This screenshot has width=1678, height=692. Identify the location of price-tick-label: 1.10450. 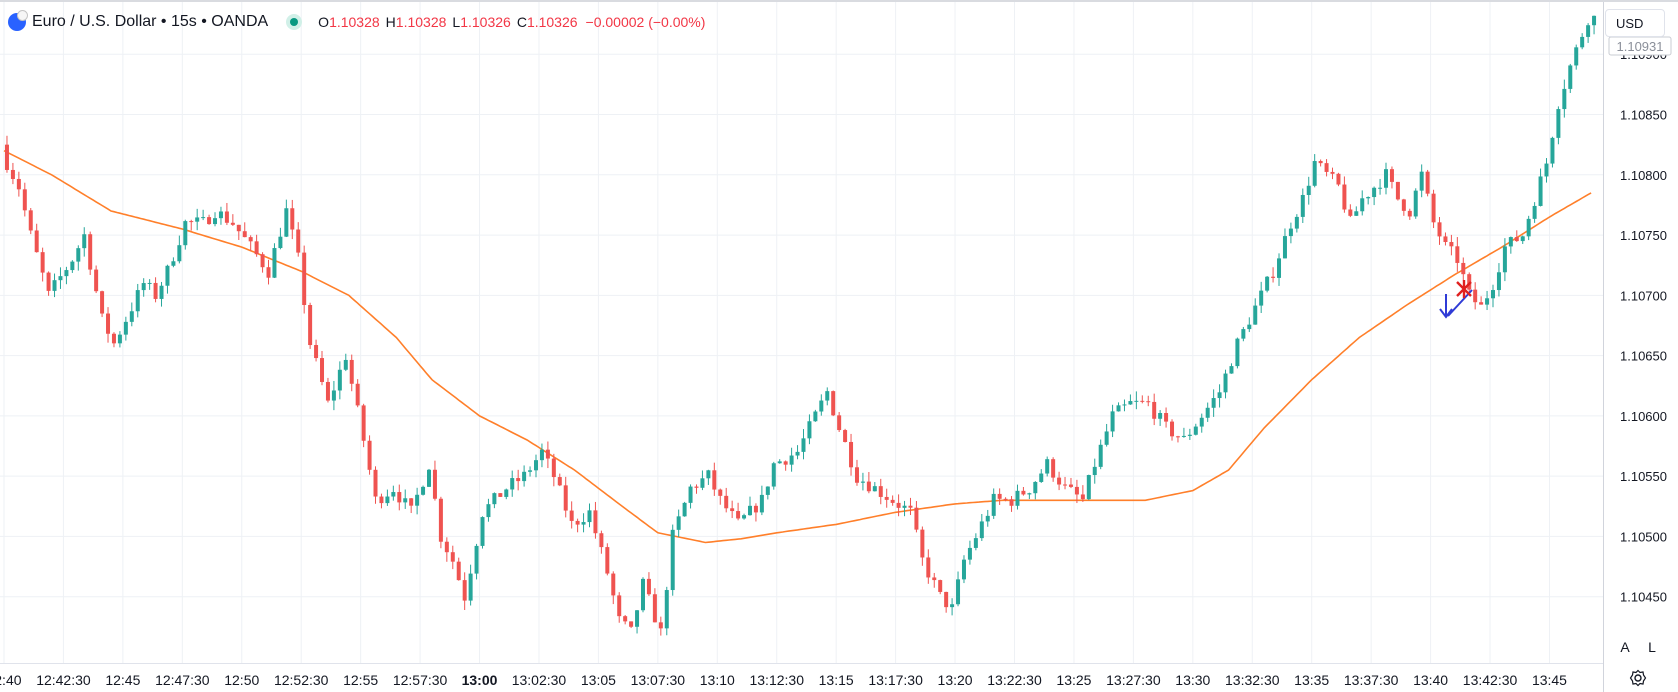
(1643, 597).